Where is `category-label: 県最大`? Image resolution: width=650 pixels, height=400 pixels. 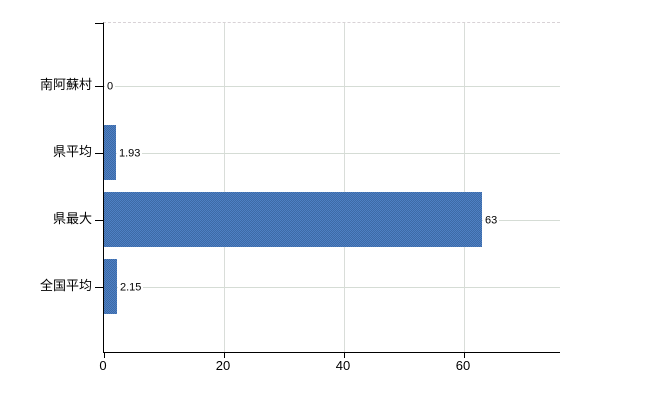 category-label: 県最大 is located at coordinates (72, 218).